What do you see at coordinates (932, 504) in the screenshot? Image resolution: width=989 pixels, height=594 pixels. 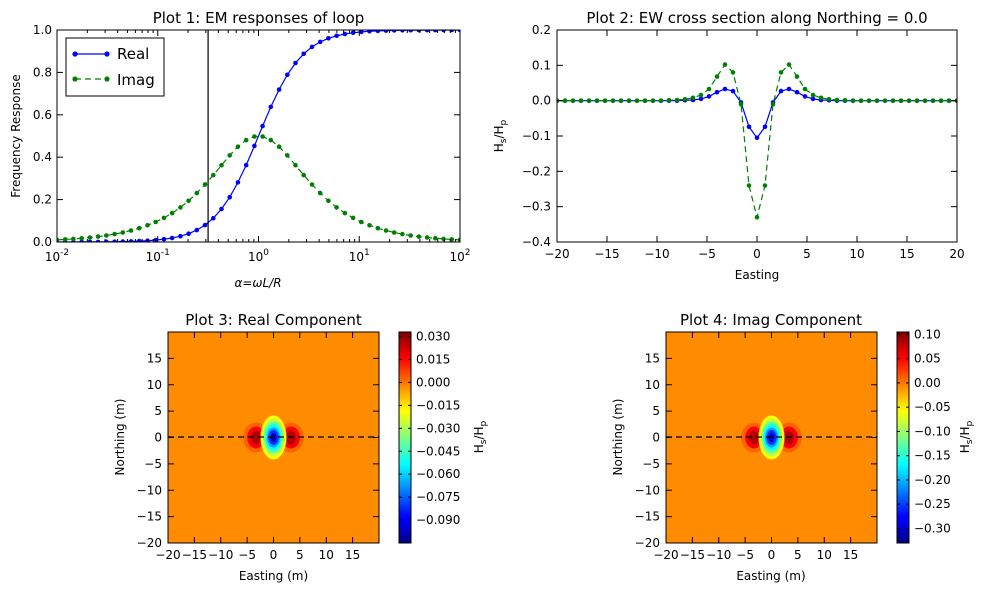 I see `plot-4-colorbar-tick: −0.25` at bounding box center [932, 504].